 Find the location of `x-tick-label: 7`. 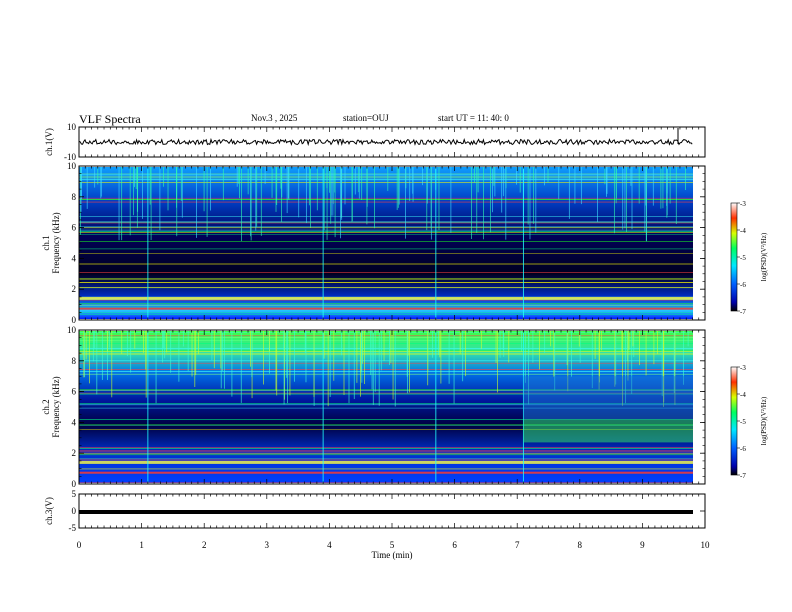

x-tick-label: 7 is located at coordinates (517, 545).